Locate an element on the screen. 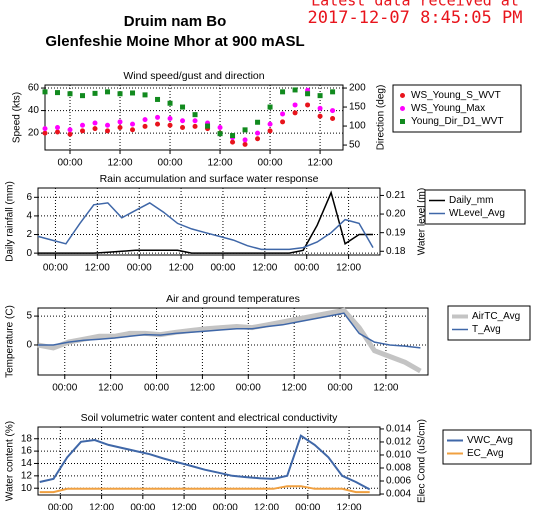 The image size is (539, 510). y-tick-label: 2 is located at coordinates (29, 234).